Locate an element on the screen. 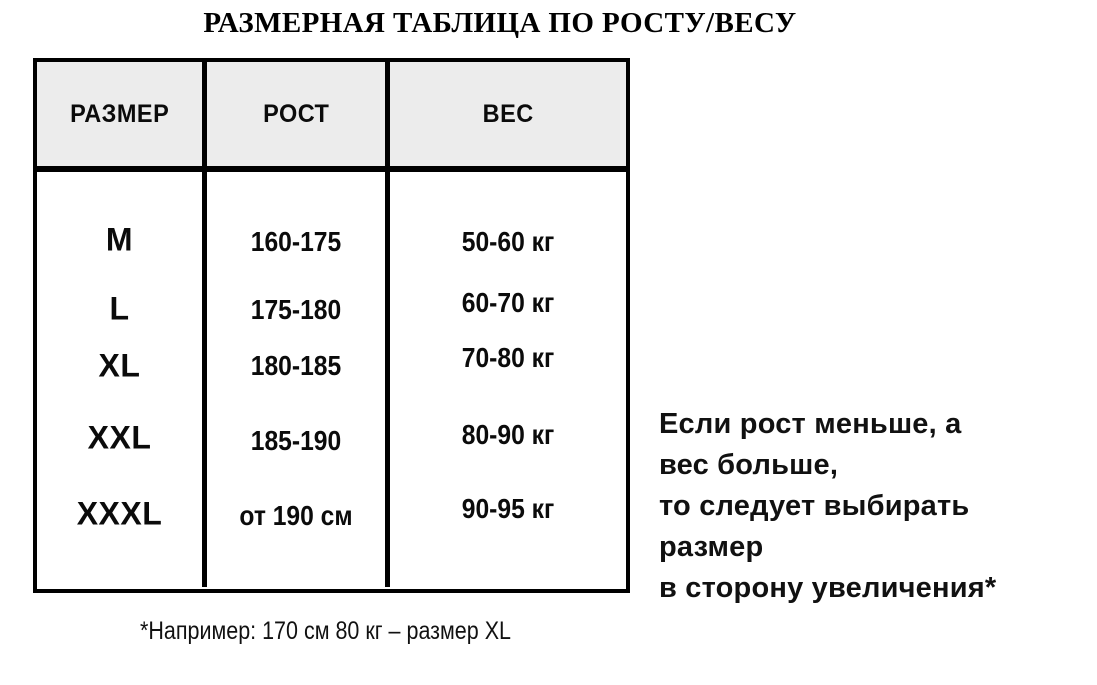  footnote: *Например: 170 см 80 кг – размер XL is located at coordinates (325, 631).